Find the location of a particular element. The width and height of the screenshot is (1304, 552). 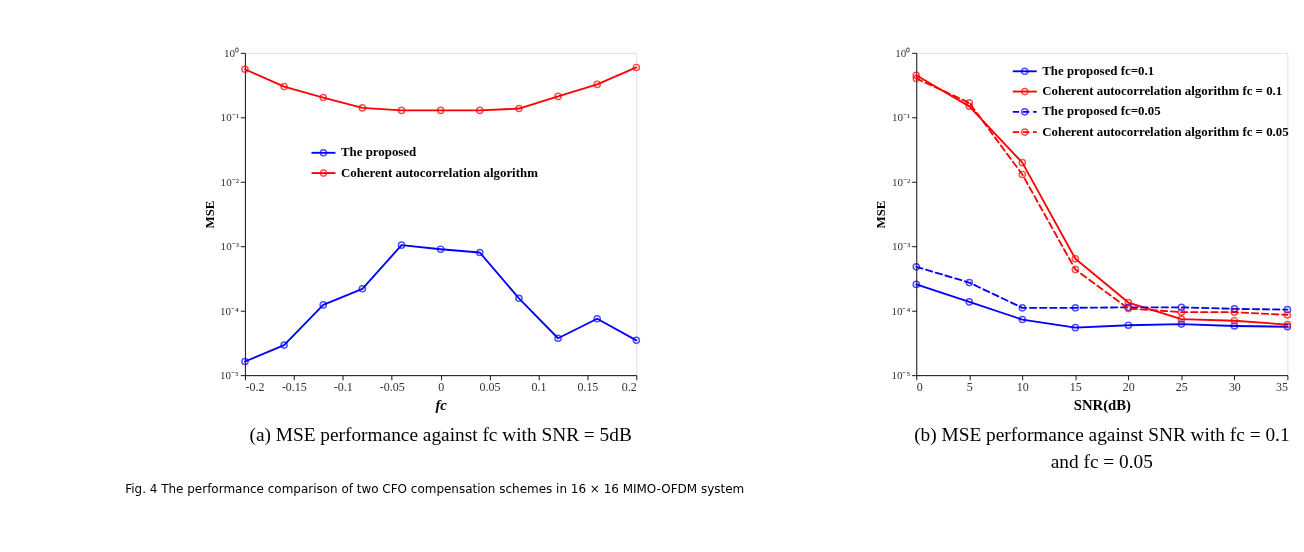

legend-label: Coherent autocorrelation algorithm fc = 0.1 is located at coordinates (1162, 91).